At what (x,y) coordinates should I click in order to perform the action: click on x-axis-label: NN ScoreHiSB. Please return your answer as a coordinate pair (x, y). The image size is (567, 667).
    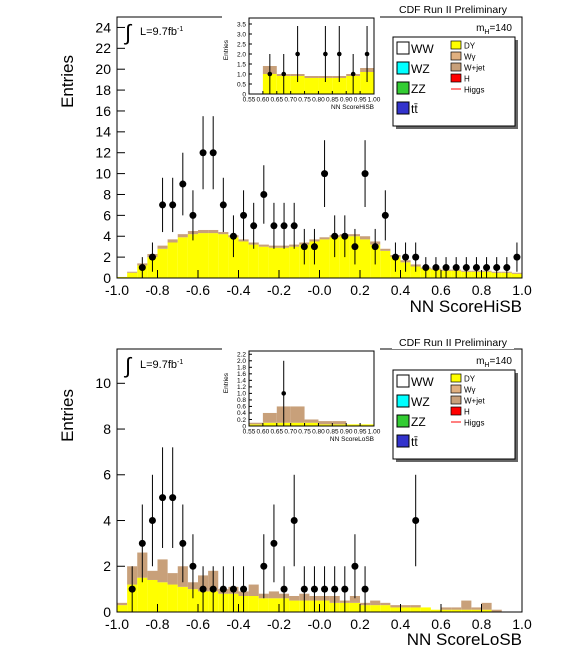
    Looking at the image, I should click on (466, 306).